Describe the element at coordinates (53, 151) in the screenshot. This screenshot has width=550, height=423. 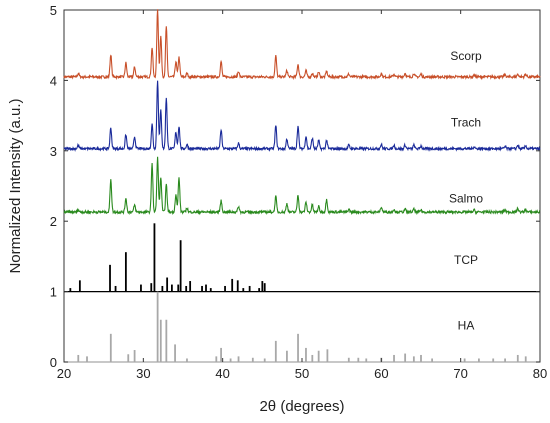
I see `y-tick-label: 3` at that location.